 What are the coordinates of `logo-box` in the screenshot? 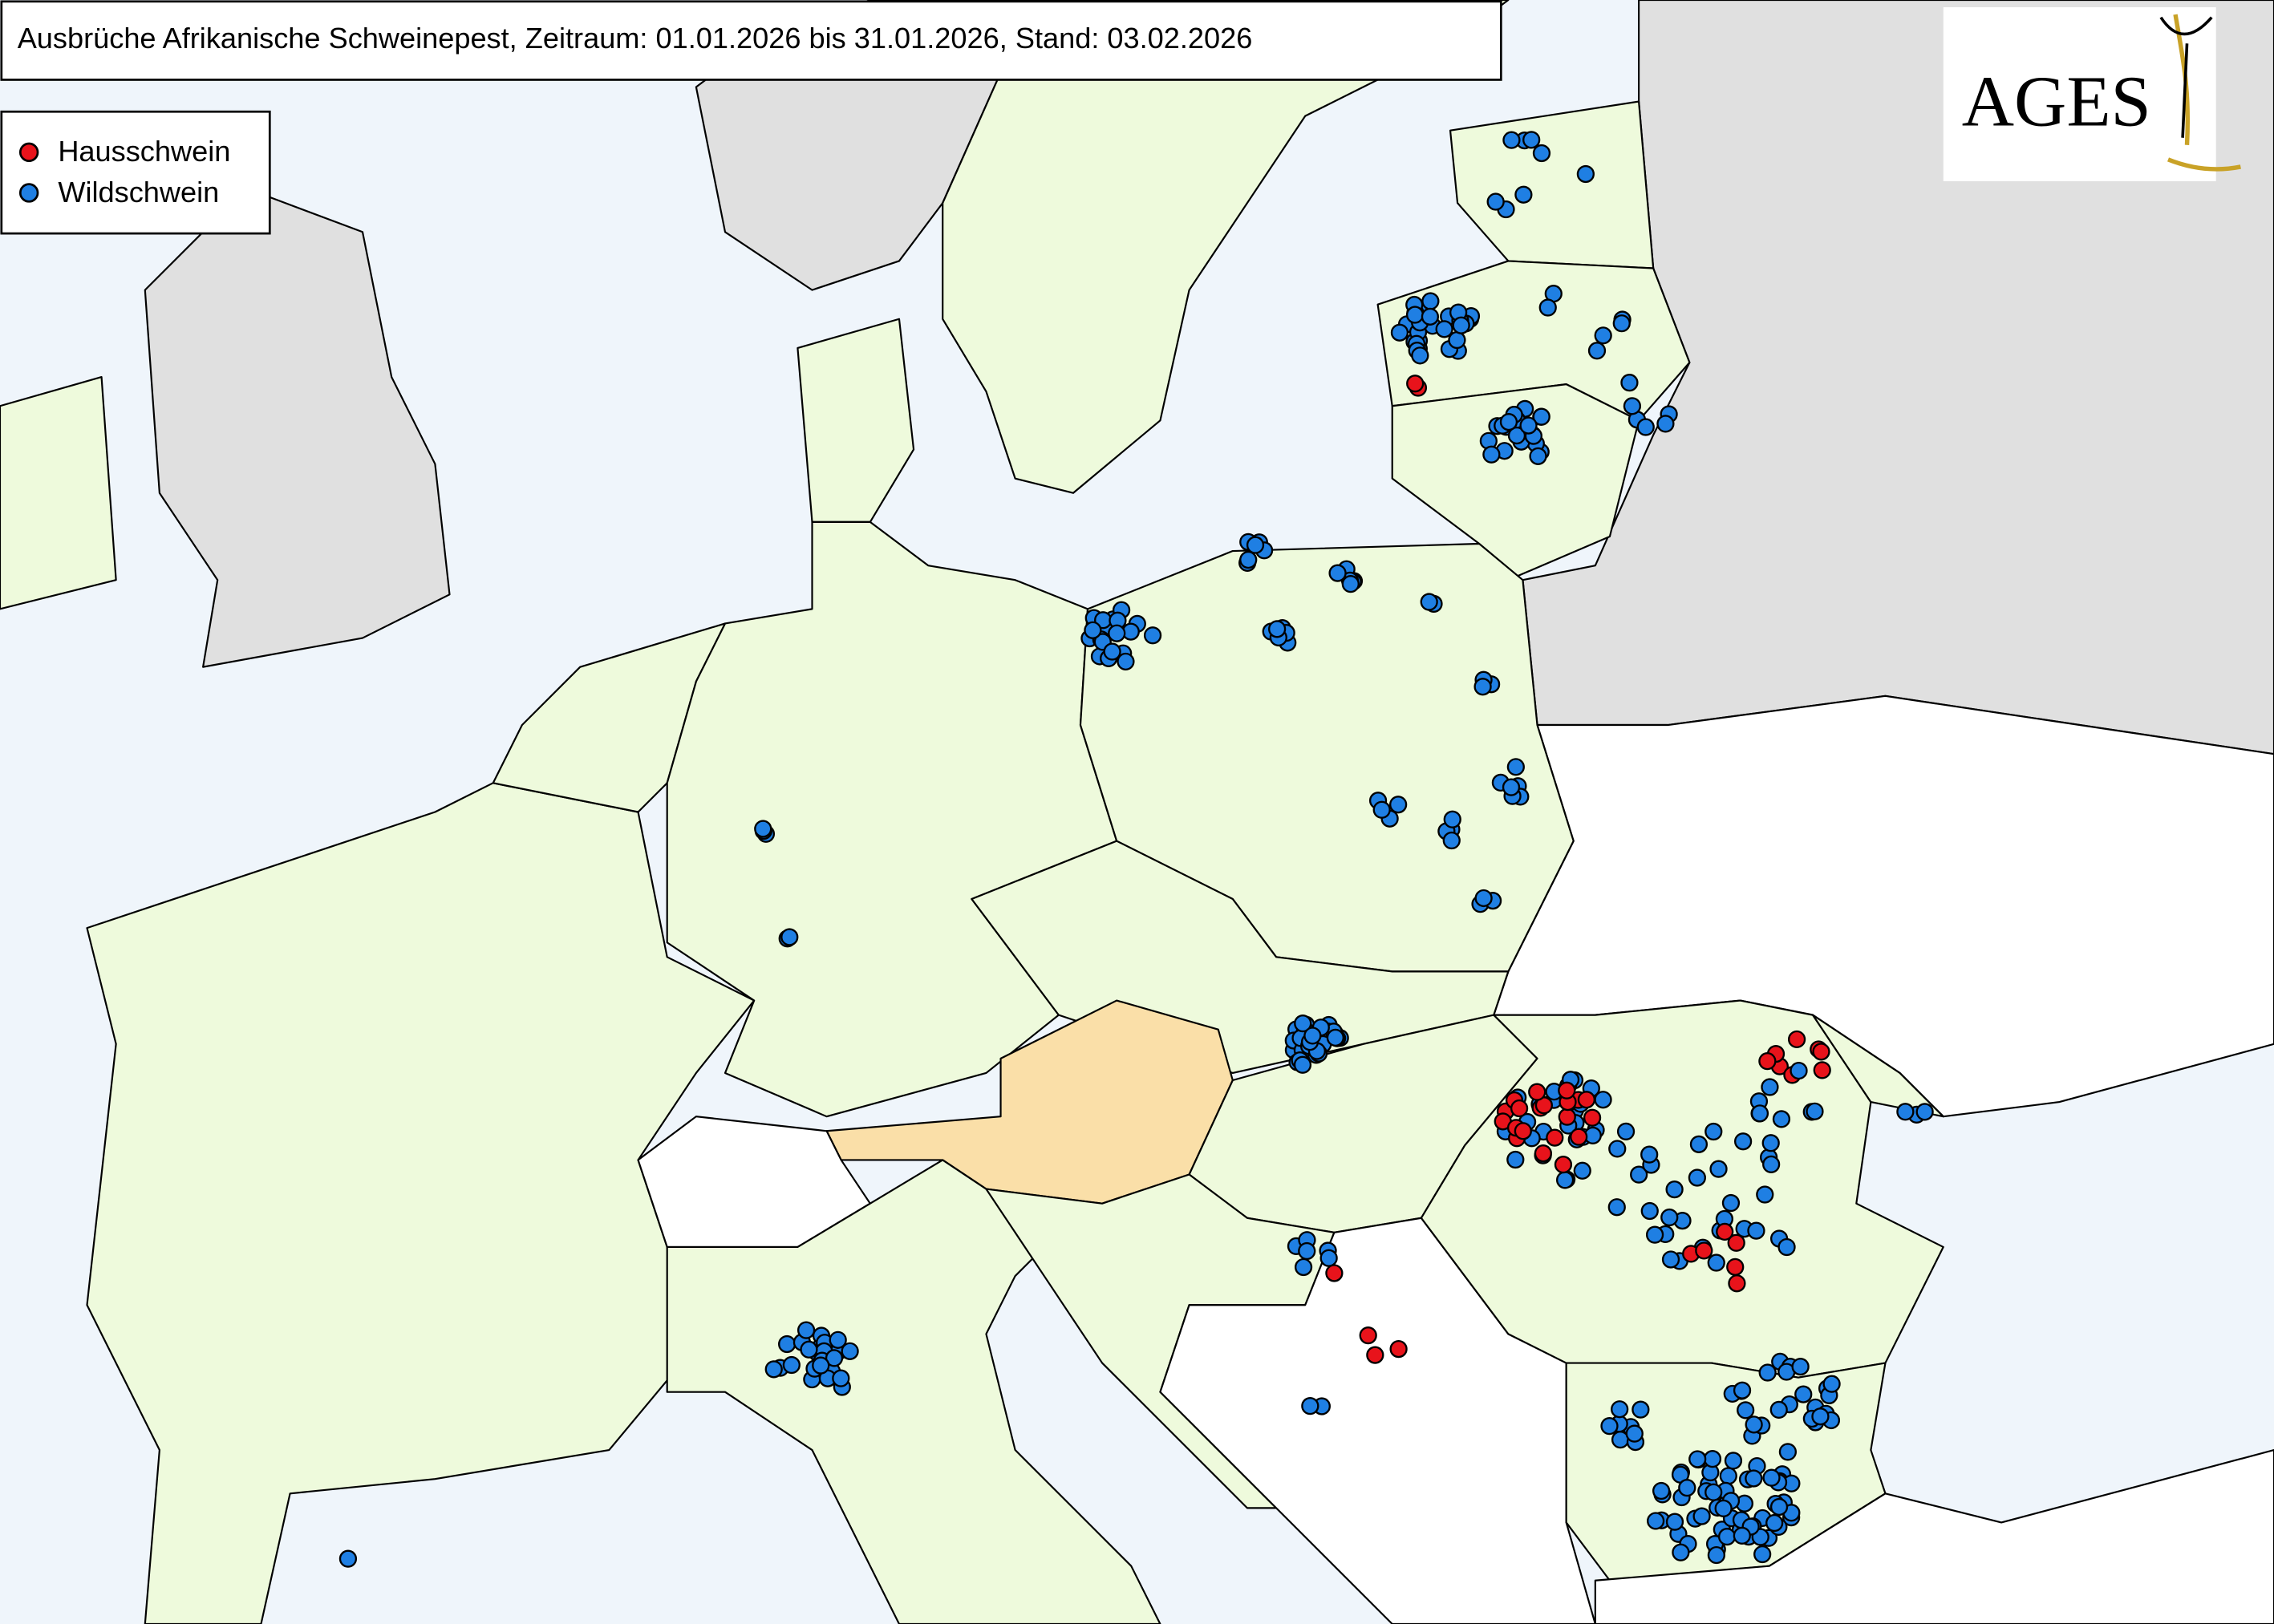 It's located at (2079, 94).